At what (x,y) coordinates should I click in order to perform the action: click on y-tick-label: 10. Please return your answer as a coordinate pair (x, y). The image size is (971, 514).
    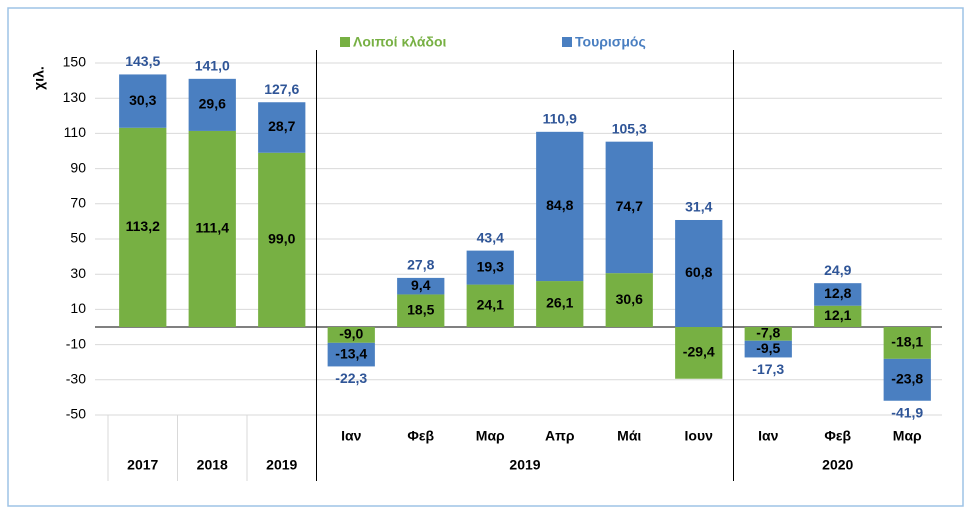
    Looking at the image, I should click on (78, 308).